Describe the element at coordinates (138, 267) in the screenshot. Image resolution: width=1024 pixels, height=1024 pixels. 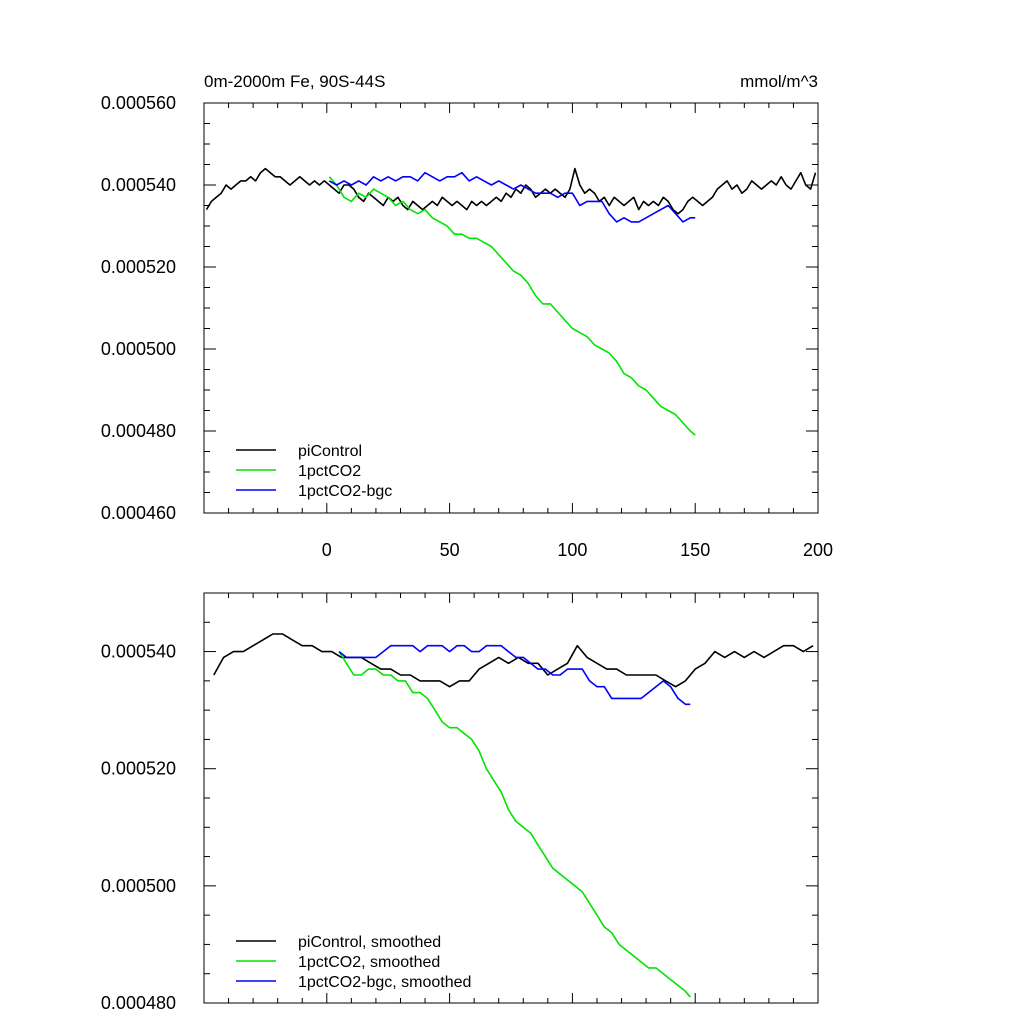
I see `top-ytick-label-3: 0.000520` at that location.